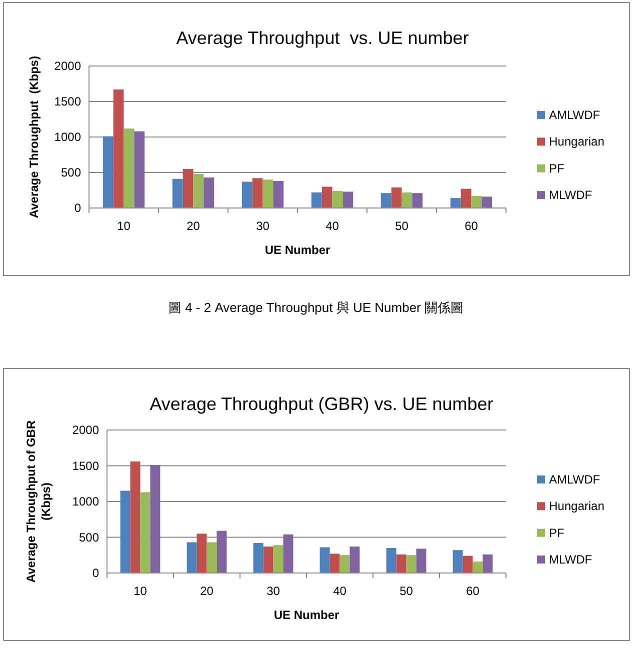 This screenshot has width=633, height=648. I want to click on y-axis-title: Average Throughput (Kbps), so click(34, 137).